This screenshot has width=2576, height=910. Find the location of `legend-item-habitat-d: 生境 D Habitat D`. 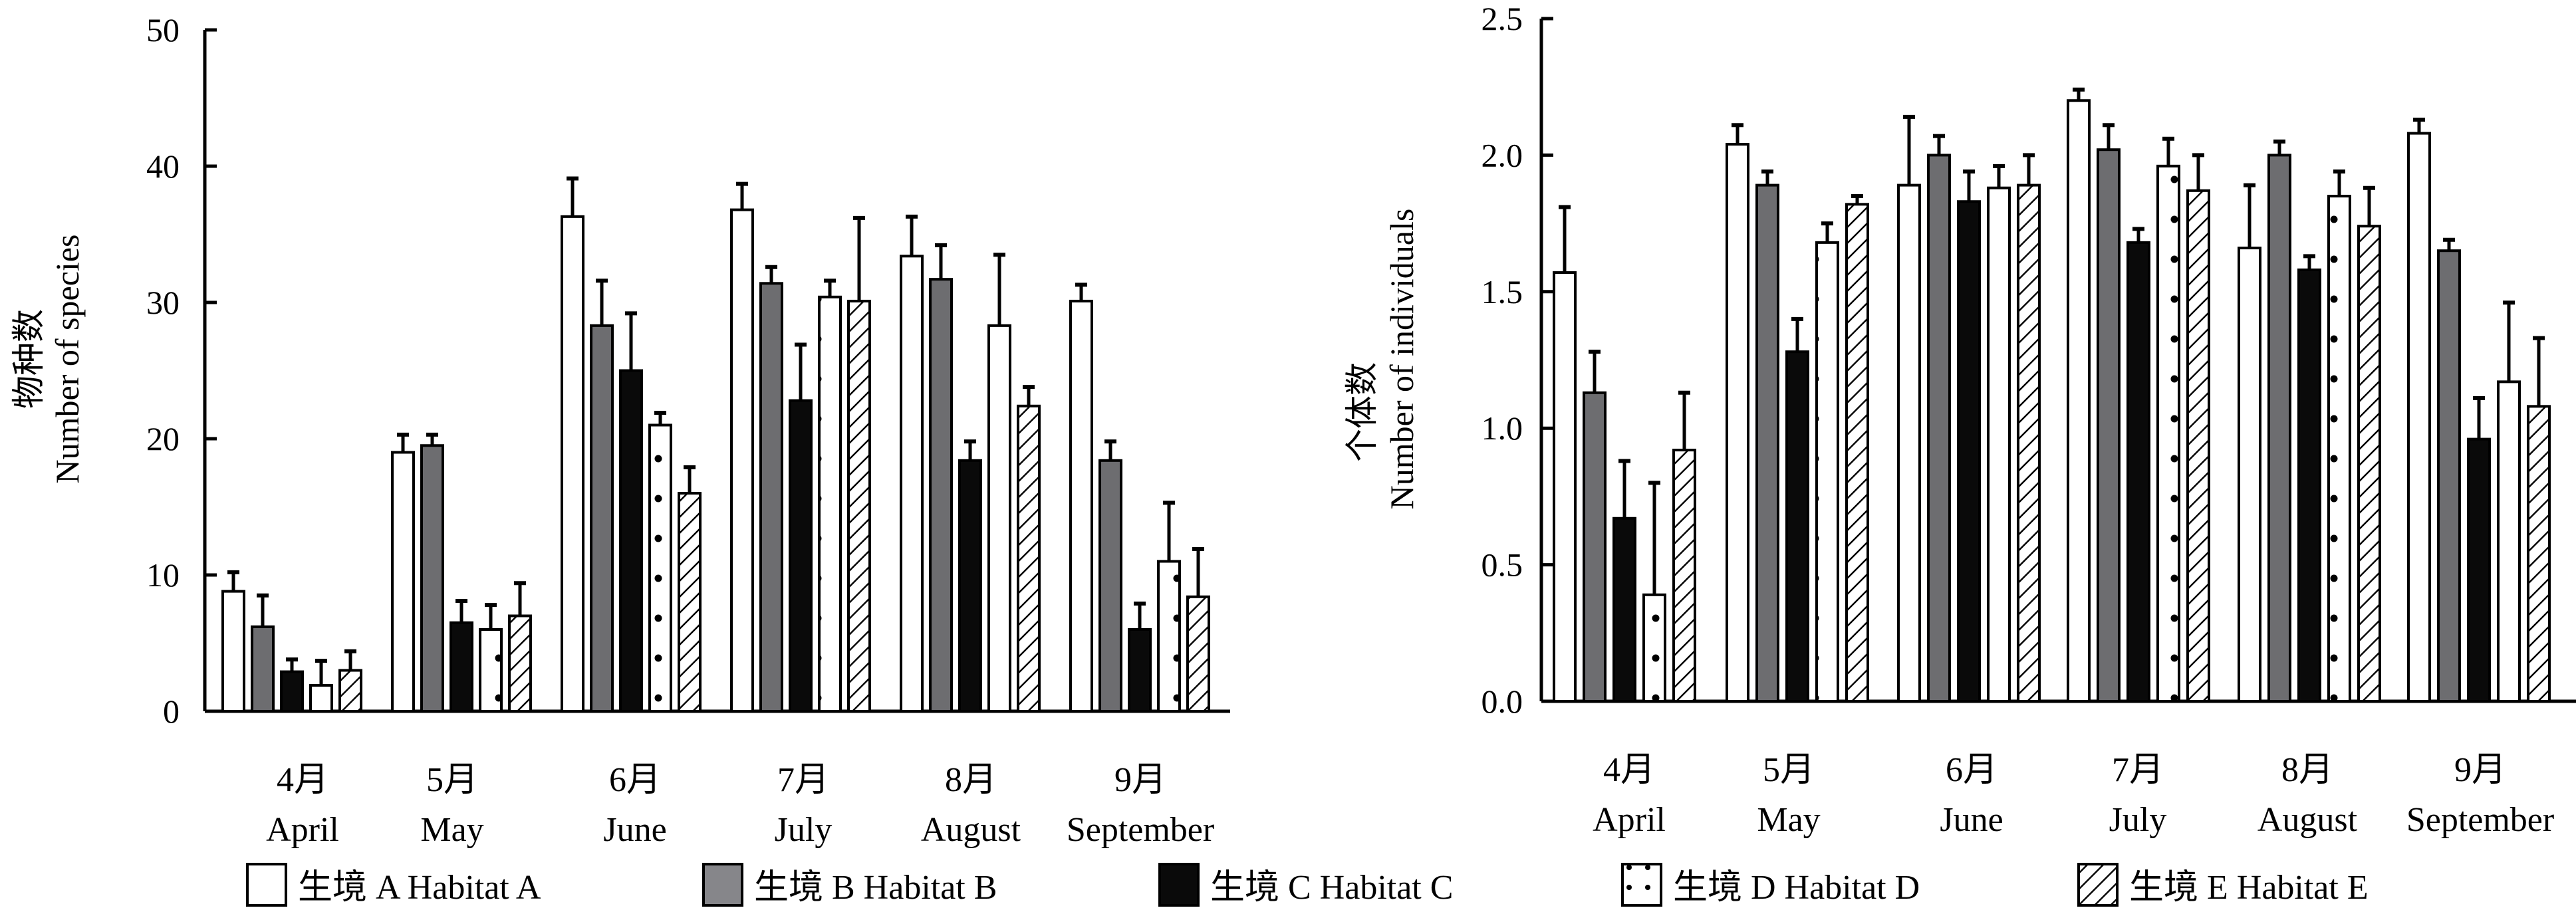

legend-item-habitat-d: 生境 D Habitat D is located at coordinates (1770, 885).